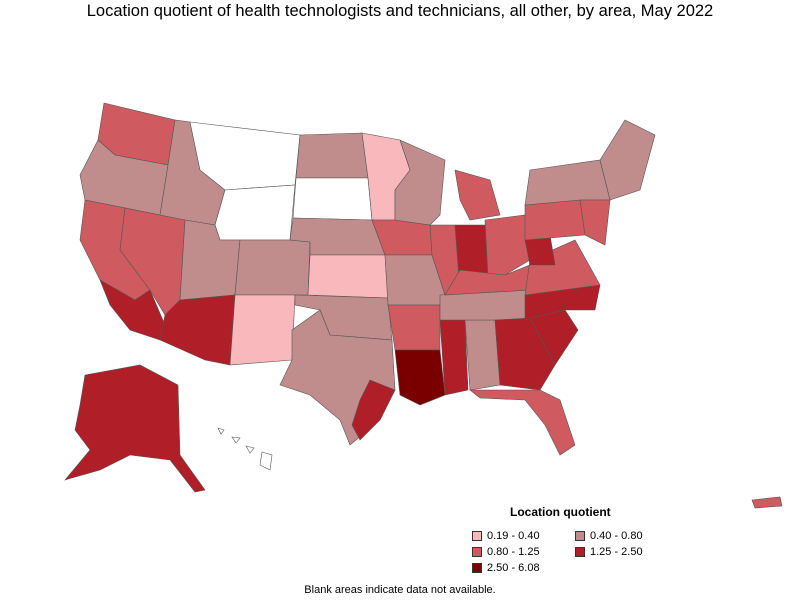 This screenshot has width=800, height=600. What do you see at coordinates (616, 536) in the screenshot?
I see `legend-label-2: 0.40 - 0.80` at bounding box center [616, 536].